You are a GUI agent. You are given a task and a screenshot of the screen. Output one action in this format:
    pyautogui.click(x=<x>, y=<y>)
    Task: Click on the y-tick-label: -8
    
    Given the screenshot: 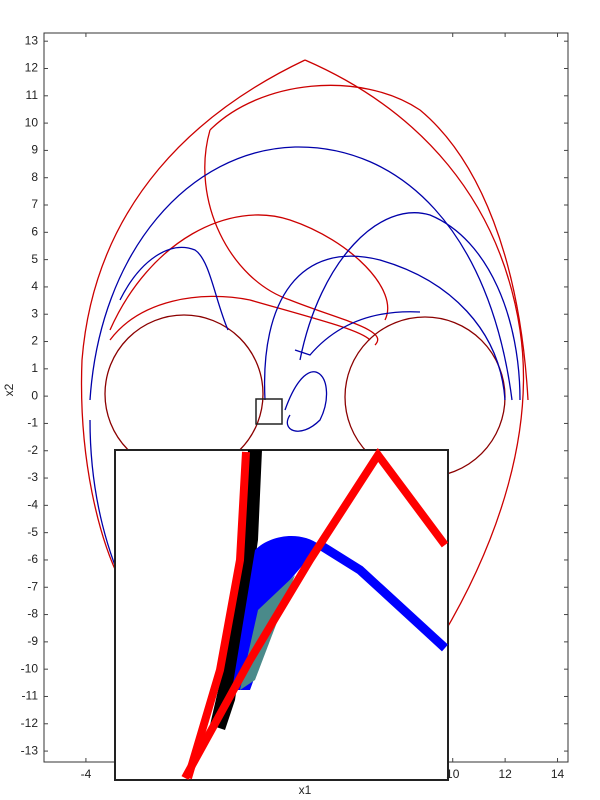 What is the action you would take?
    pyautogui.click(x=32, y=614)
    